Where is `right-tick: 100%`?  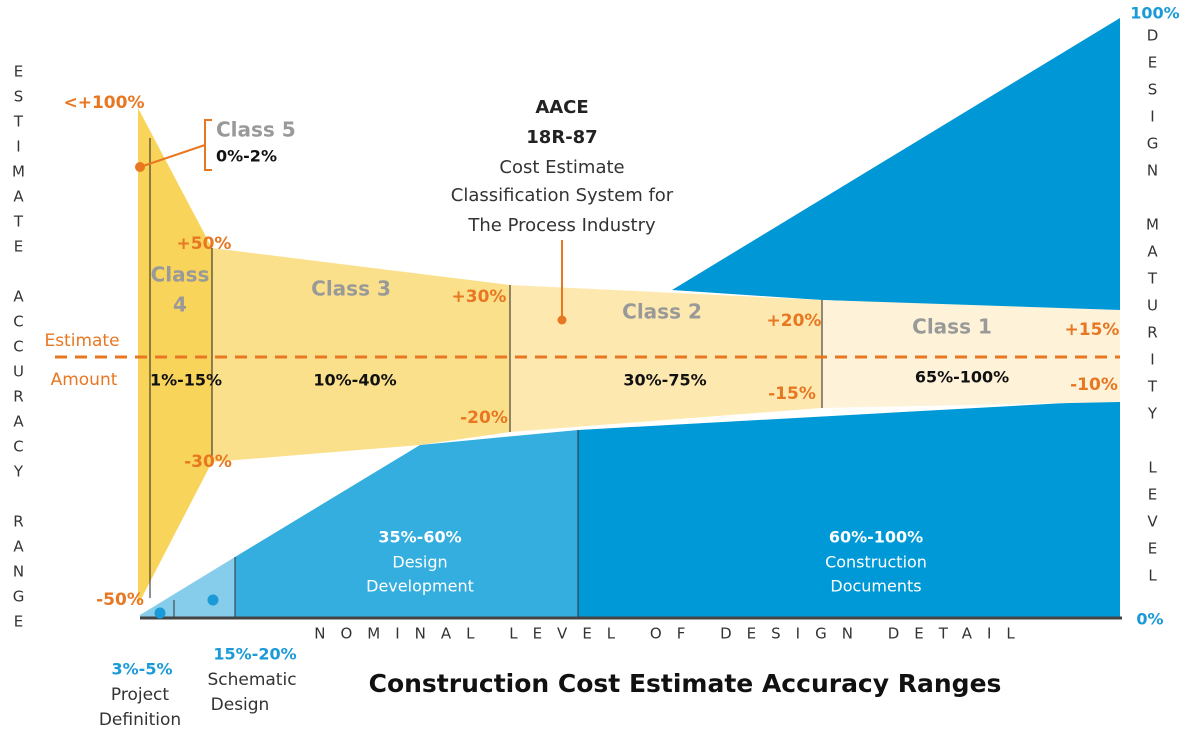
right-tick: 100% is located at coordinates (1154, 13).